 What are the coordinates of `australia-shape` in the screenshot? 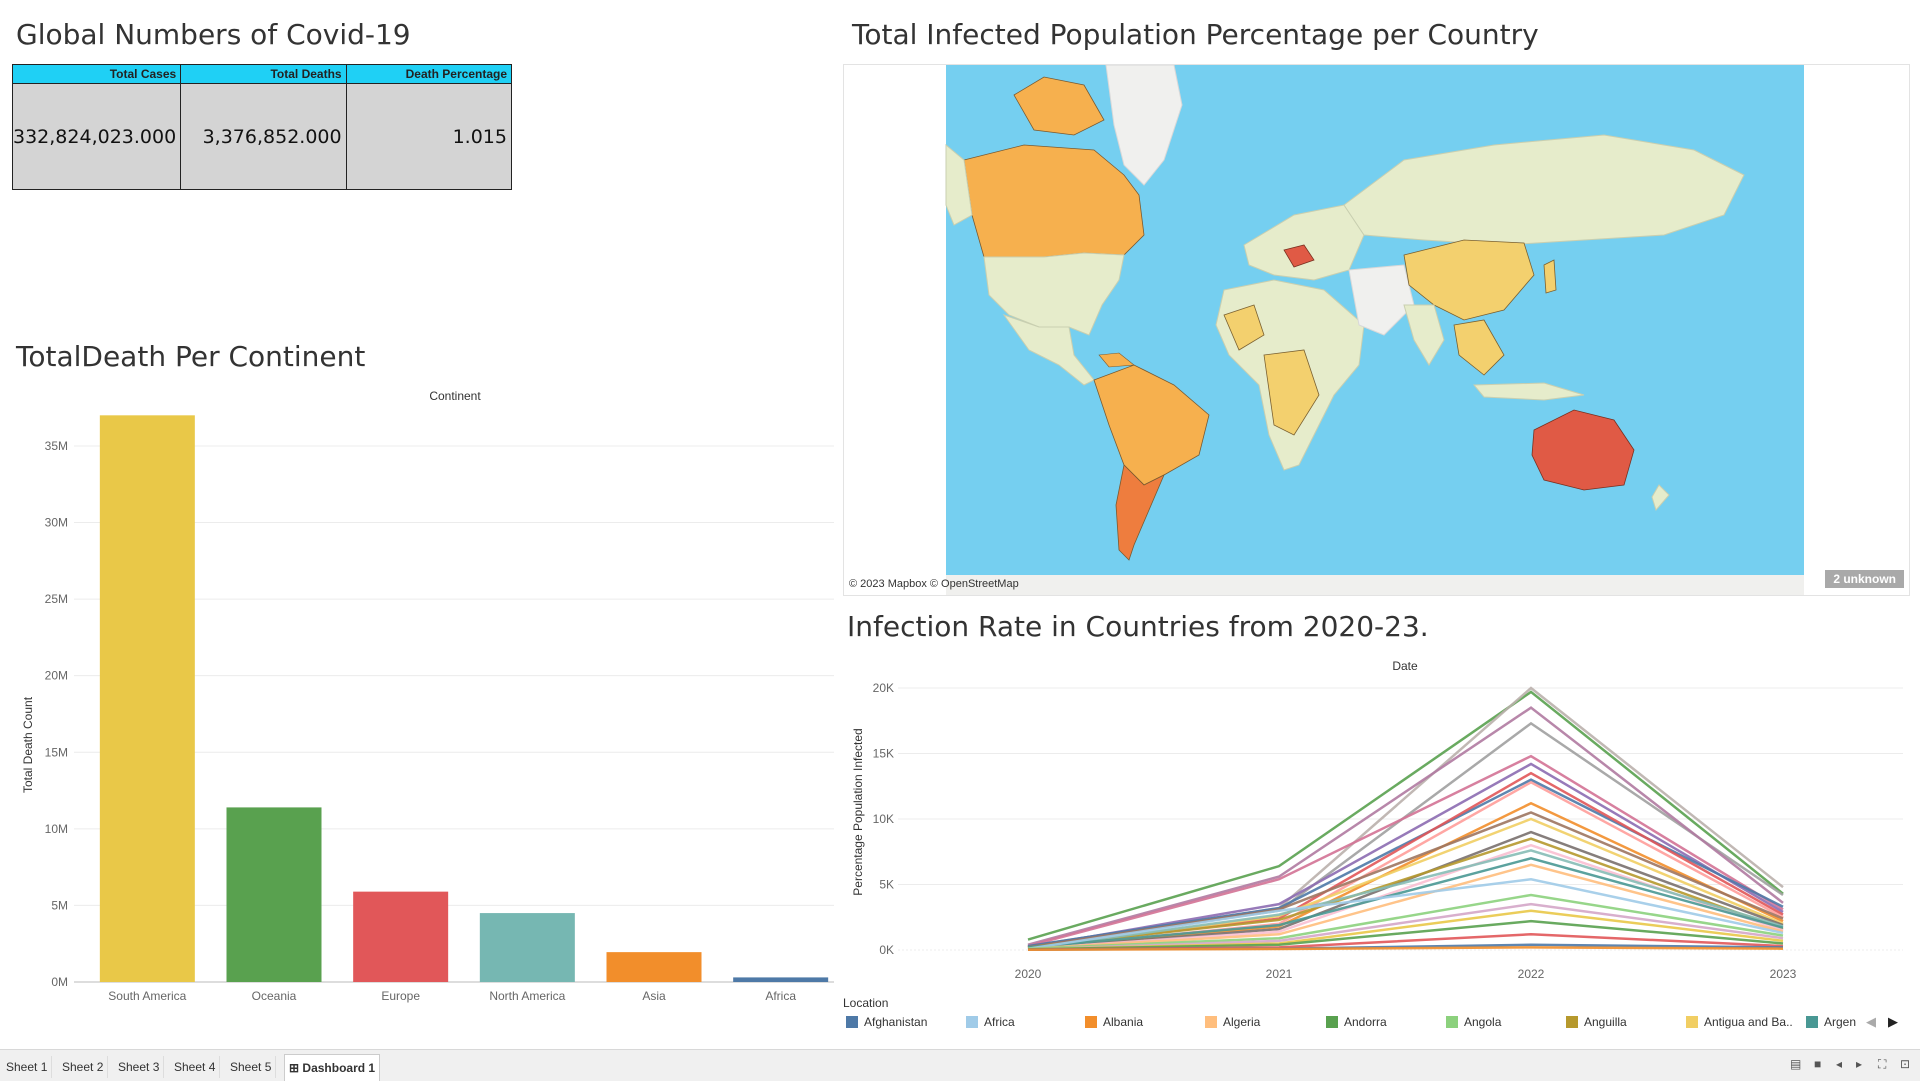 It's located at (1583, 450).